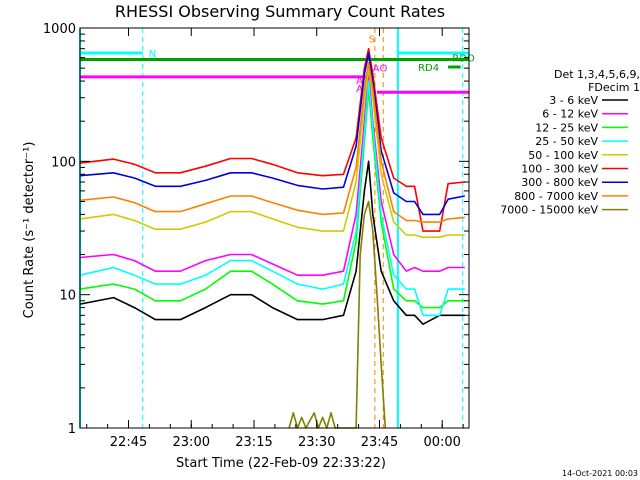 This screenshot has width=640, height=480. Describe the element at coordinates (428, 68) in the screenshot. I see `state-bar-label-3: RD4` at that location.